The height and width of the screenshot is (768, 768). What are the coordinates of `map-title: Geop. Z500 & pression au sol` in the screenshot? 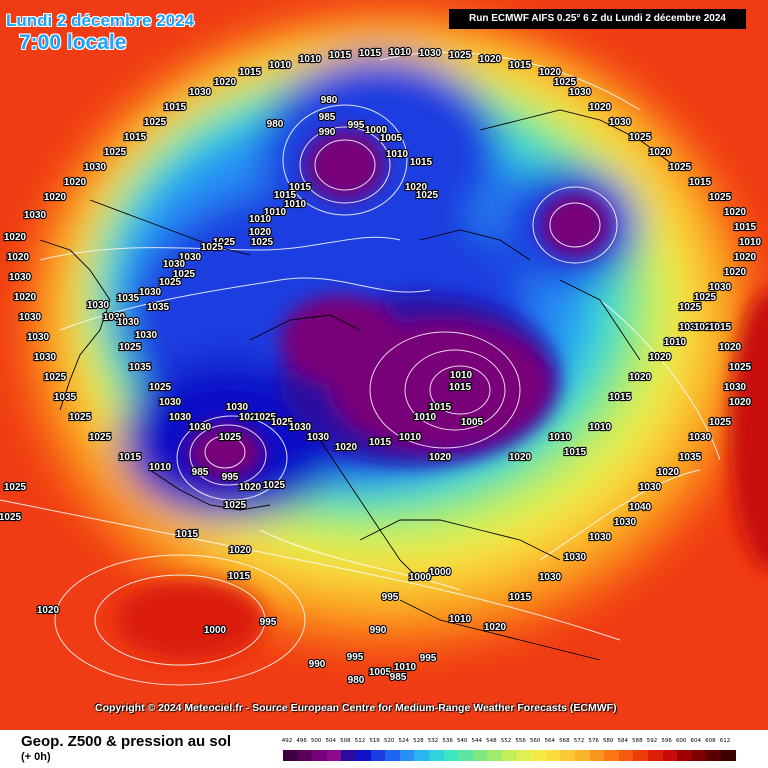 It's located at (126, 741).